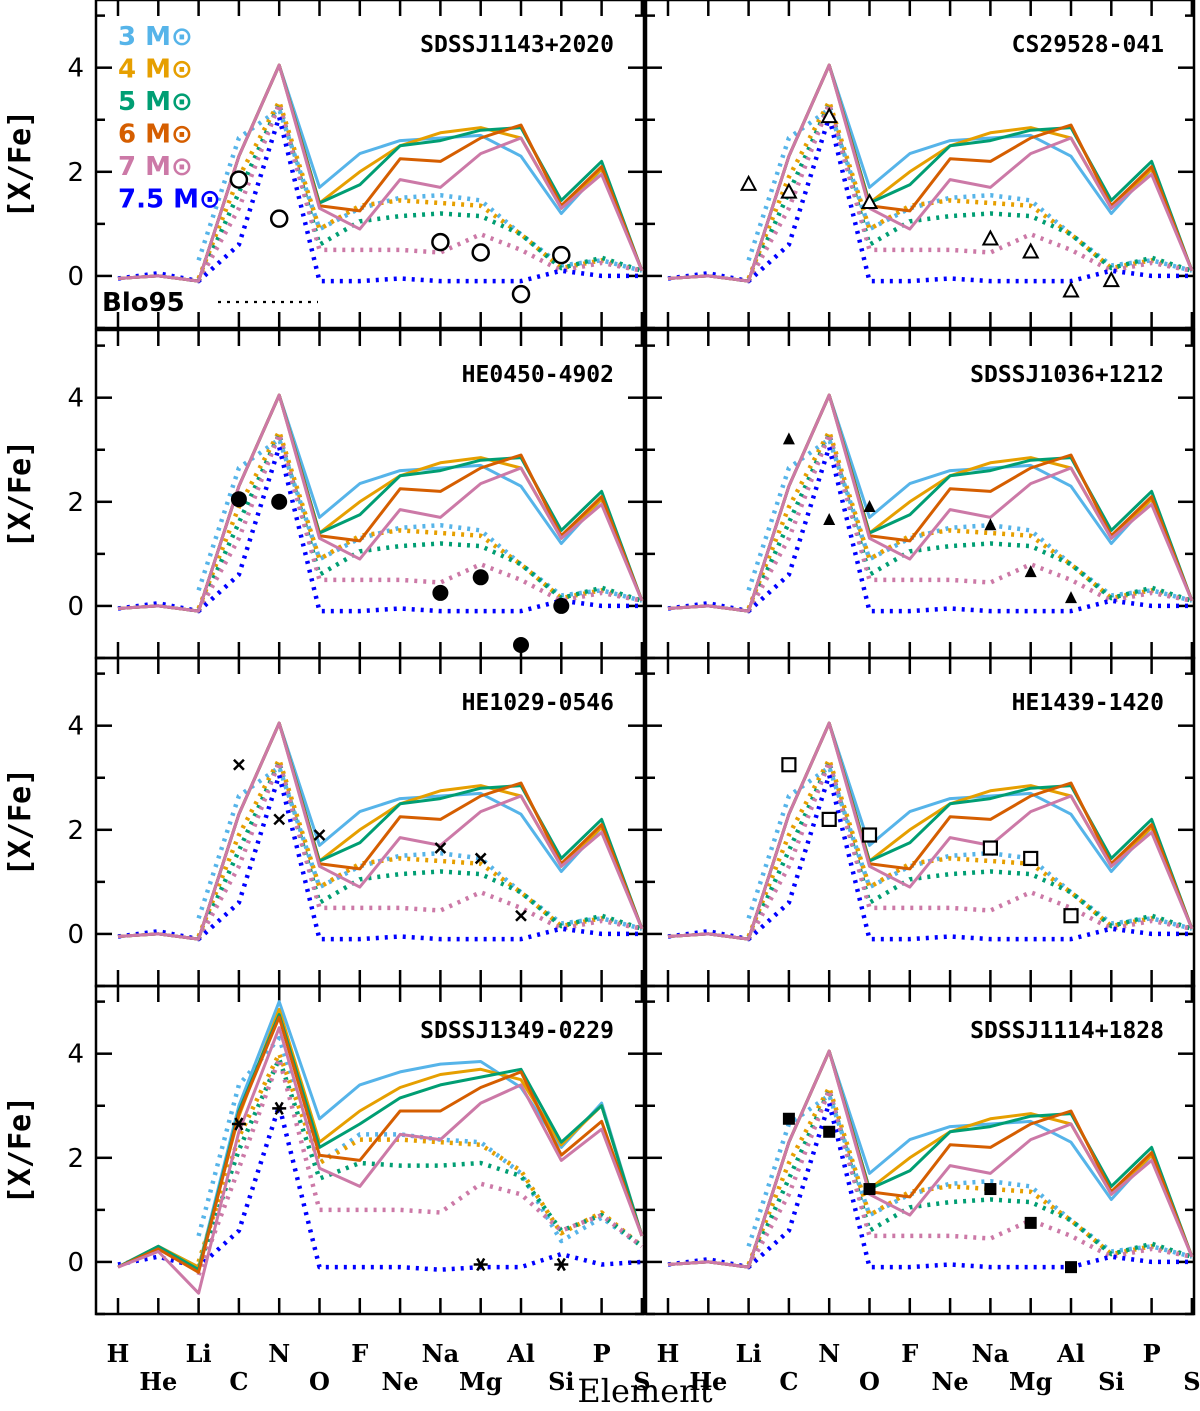 The image size is (1200, 1411). I want to click on x-tick-label: C, so click(238, 1381).